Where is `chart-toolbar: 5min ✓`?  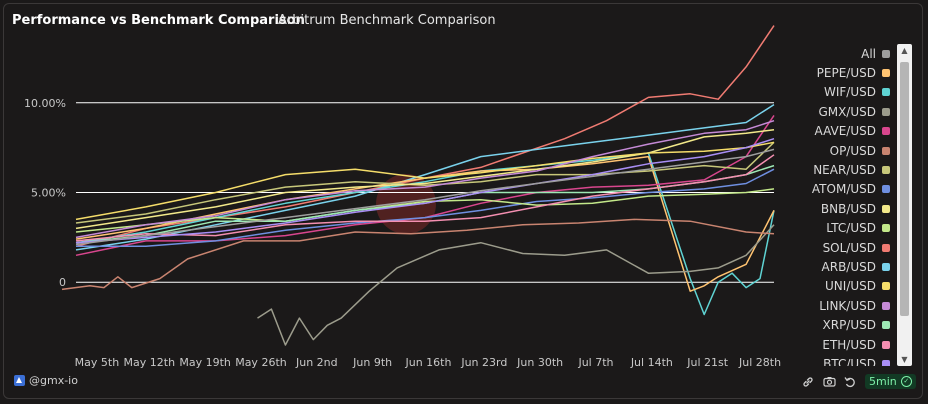 chart-toolbar: 5min ✓ is located at coordinates (858, 381).